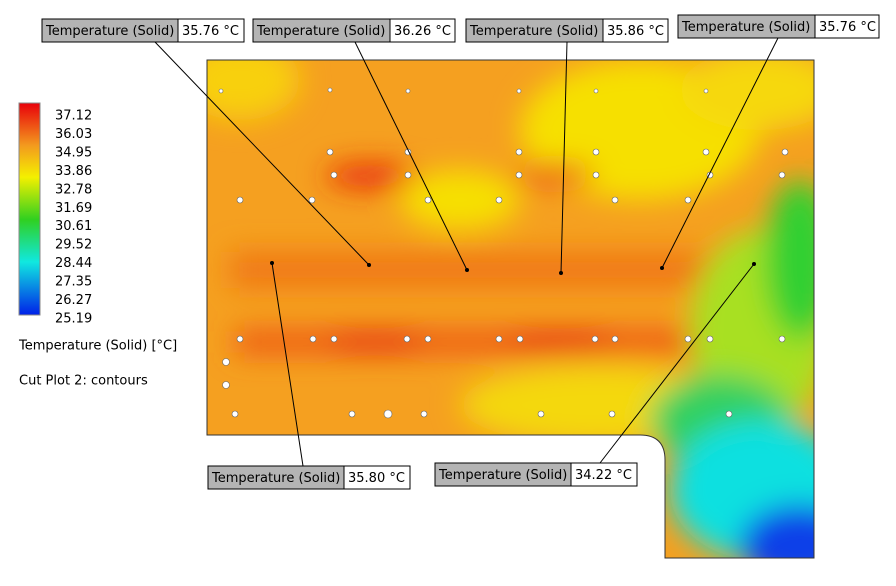 Image resolution: width=896 pixels, height=586 pixels. Describe the element at coordinates (73, 116) in the screenshot. I see `legend-tick: 37.12` at that location.